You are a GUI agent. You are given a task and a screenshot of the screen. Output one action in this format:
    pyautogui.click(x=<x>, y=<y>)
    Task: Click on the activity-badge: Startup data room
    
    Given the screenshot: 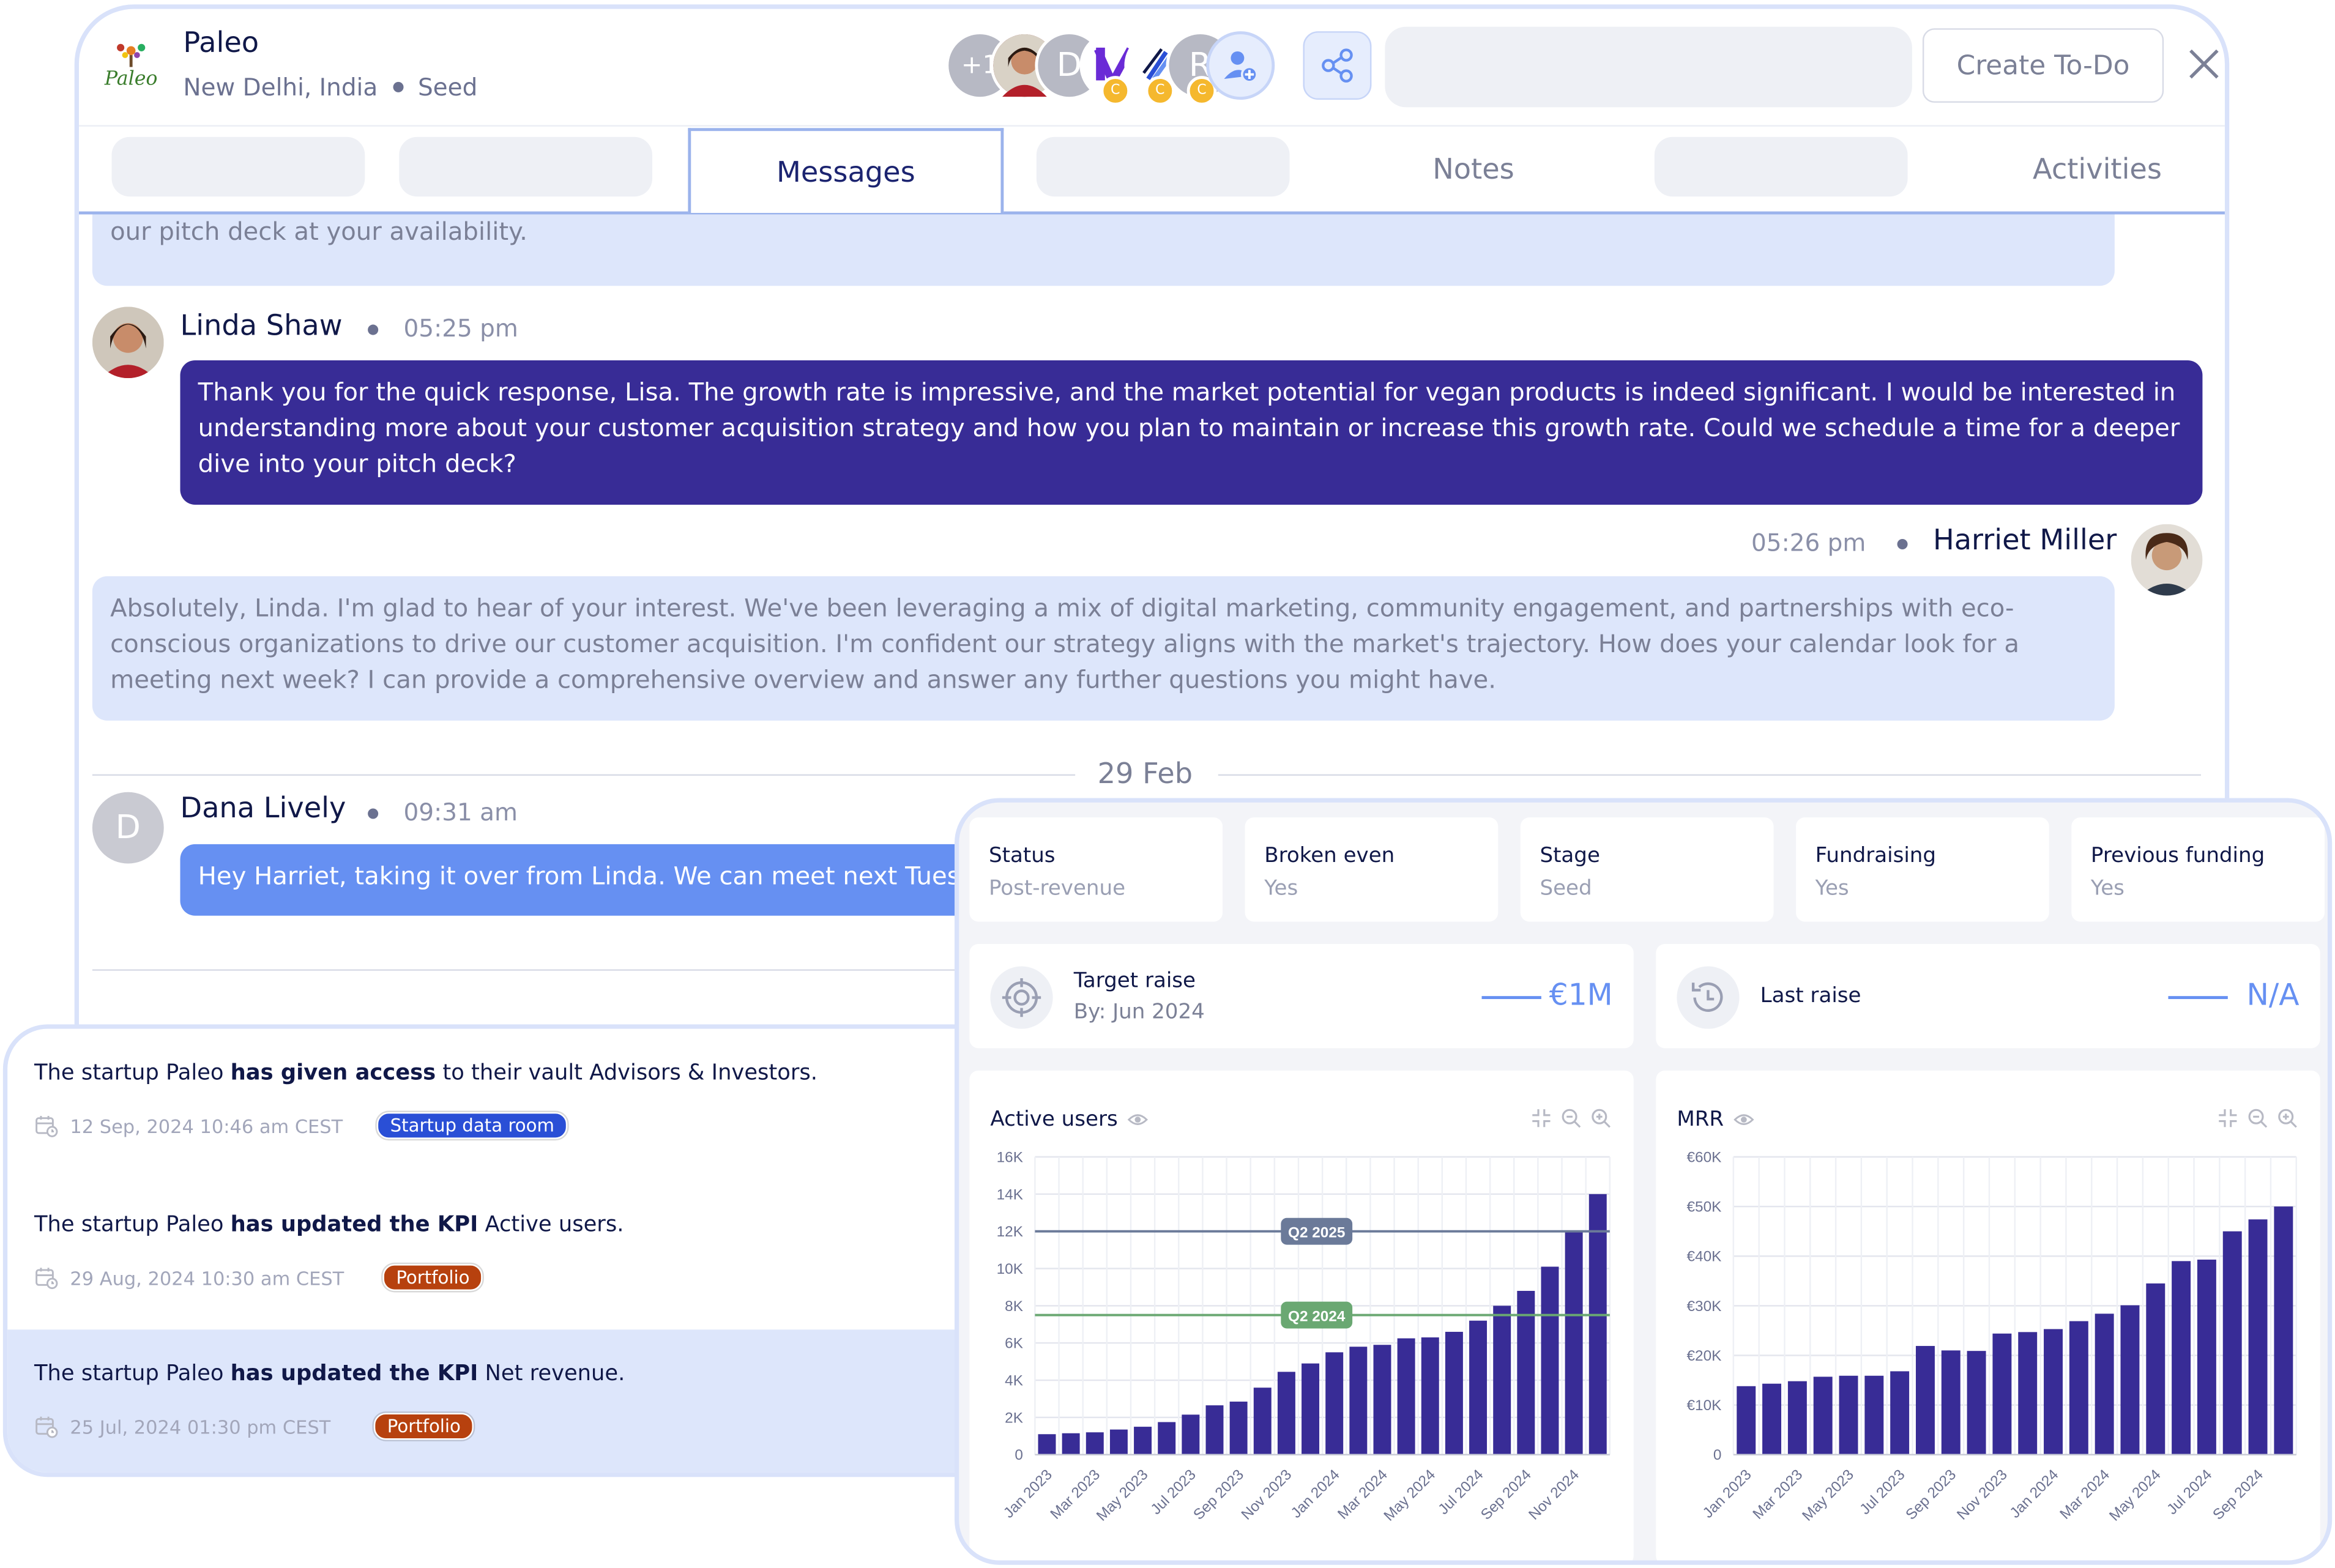 What is the action you would take?
    pyautogui.click(x=472, y=1125)
    